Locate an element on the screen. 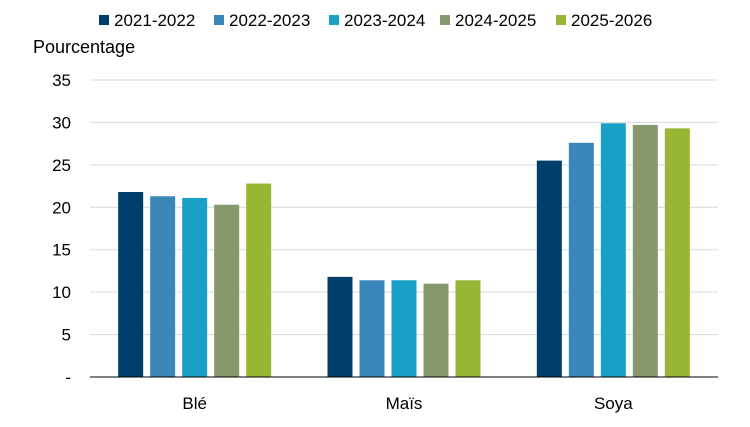 Image resolution: width=750 pixels, height=427 pixels. bar-2025-2026-Maïs is located at coordinates (468, 328).